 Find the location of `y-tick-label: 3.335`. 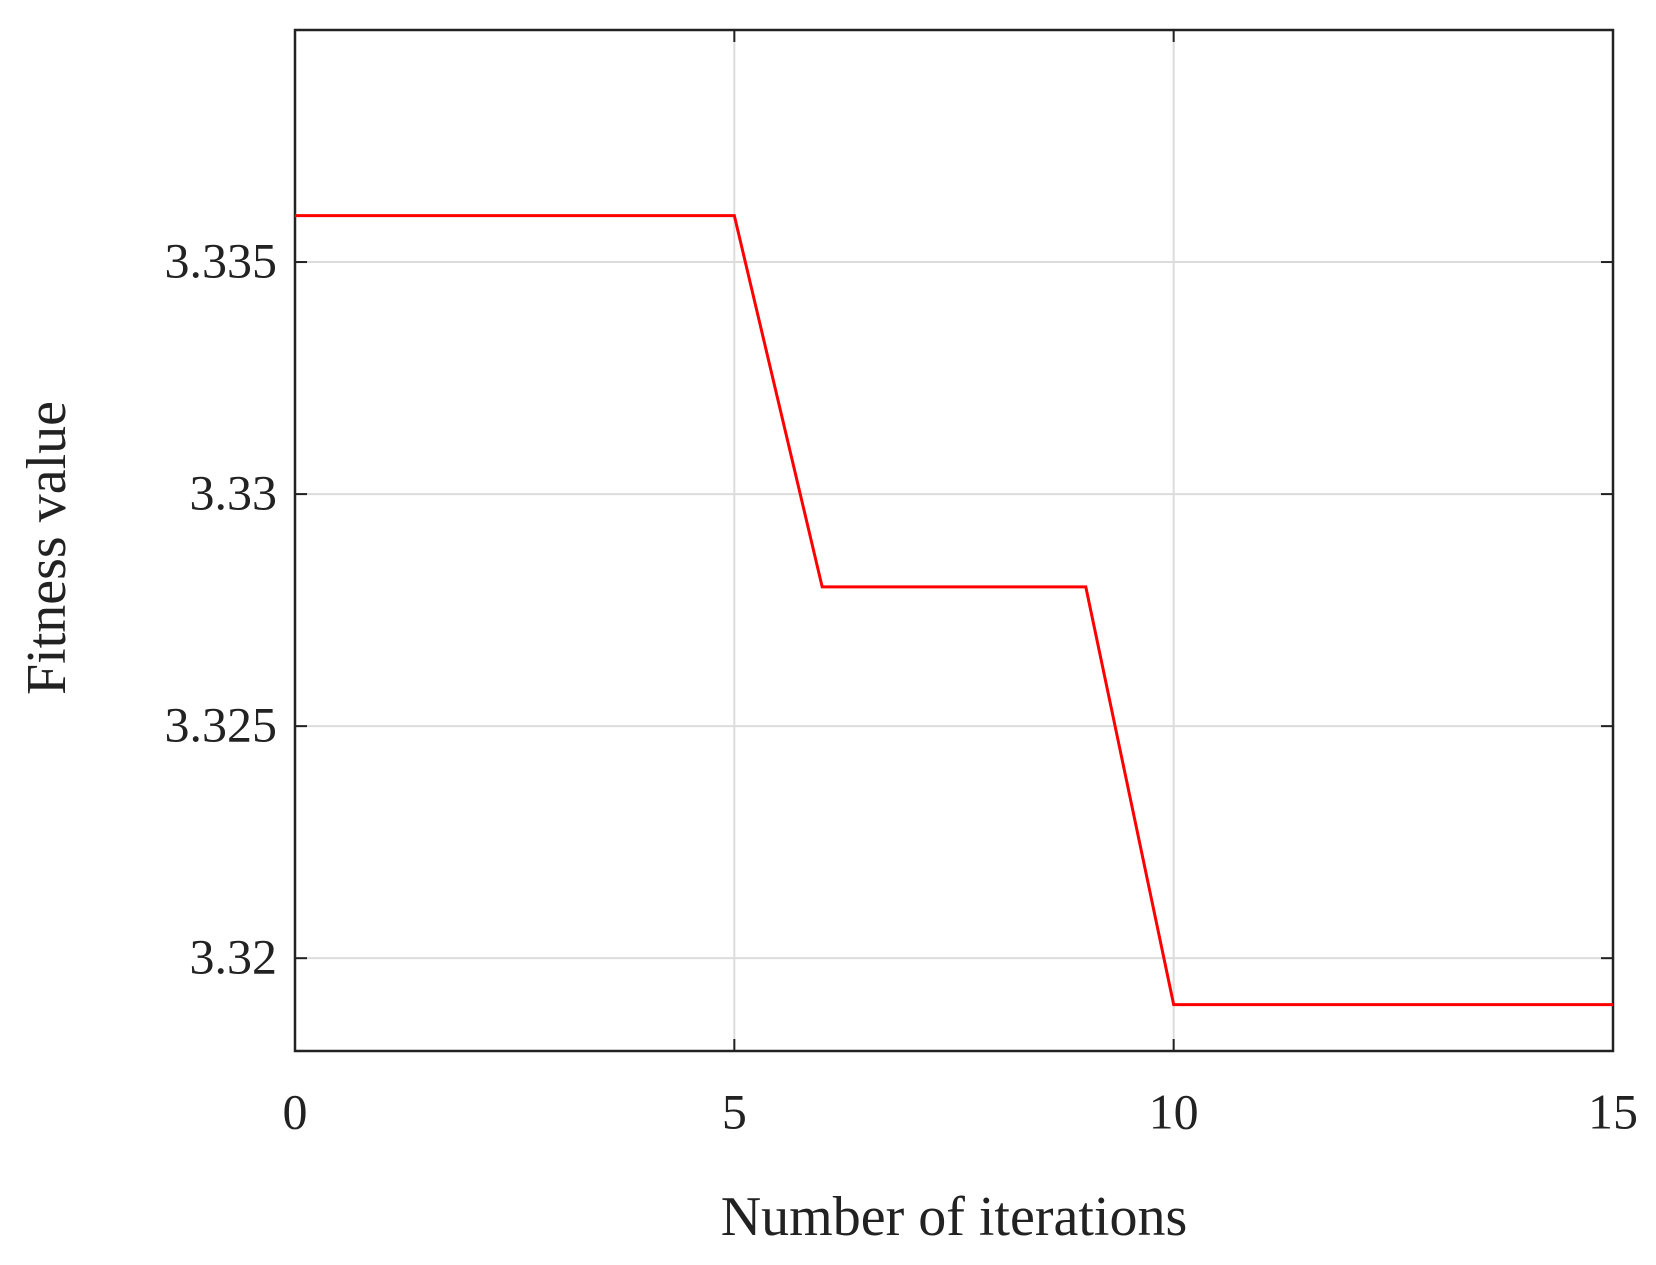

y-tick-label: 3.335 is located at coordinates (221, 261).